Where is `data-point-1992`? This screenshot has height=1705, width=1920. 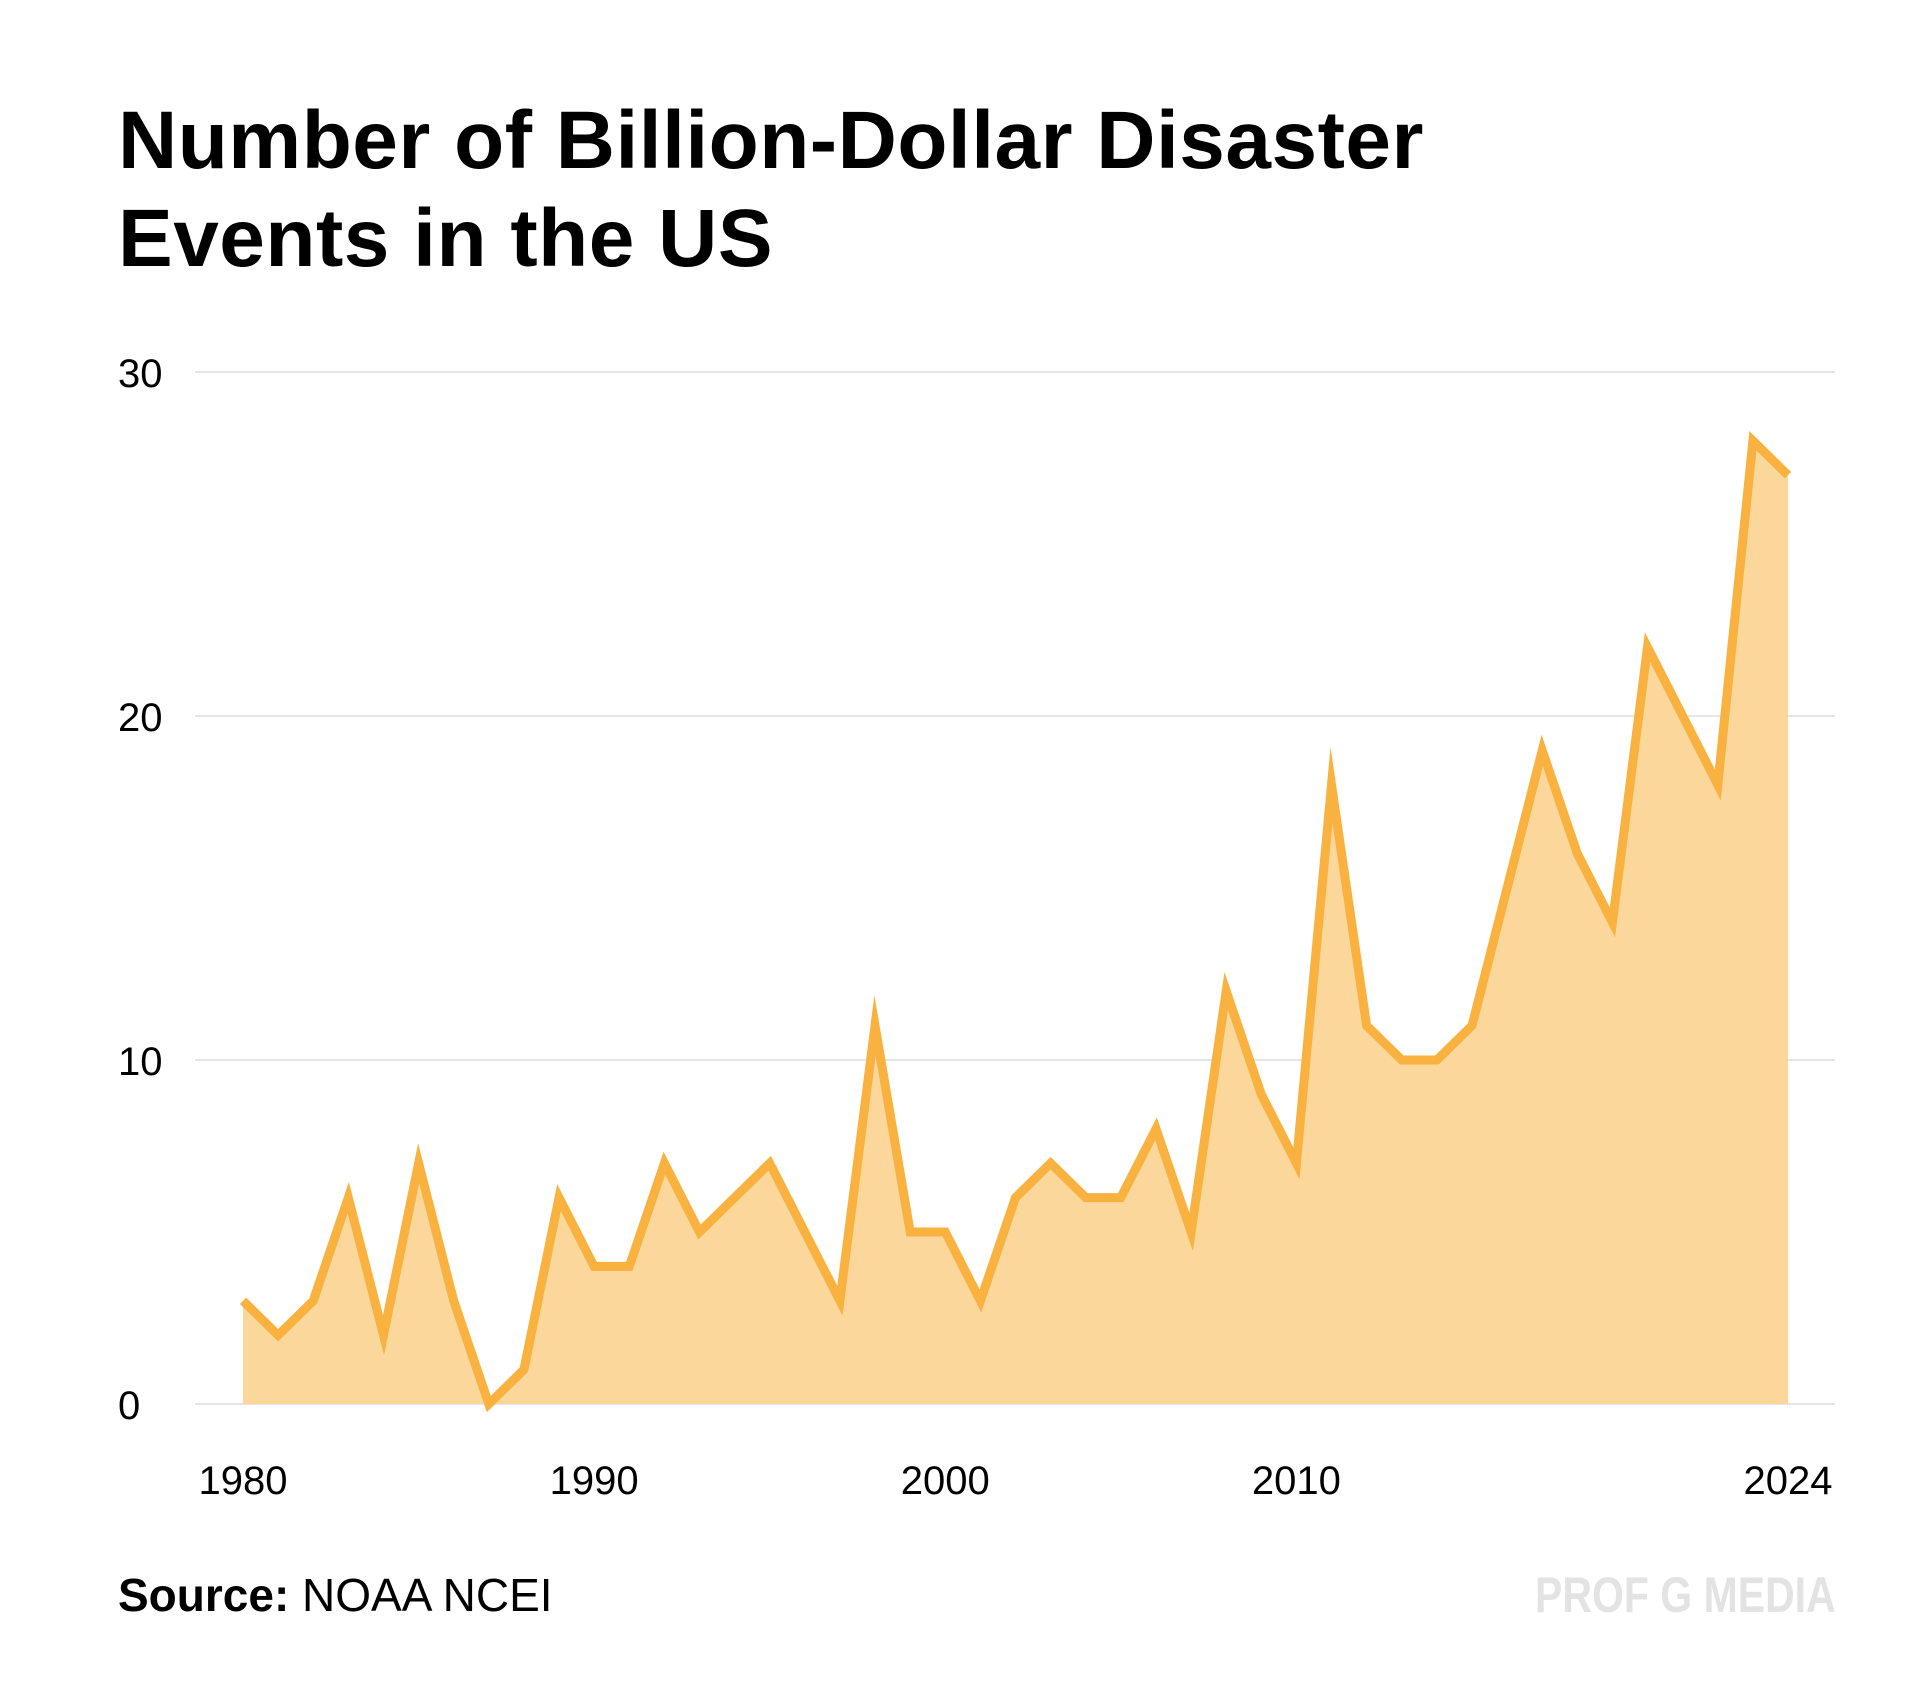 data-point-1992 is located at coordinates (664, 1163).